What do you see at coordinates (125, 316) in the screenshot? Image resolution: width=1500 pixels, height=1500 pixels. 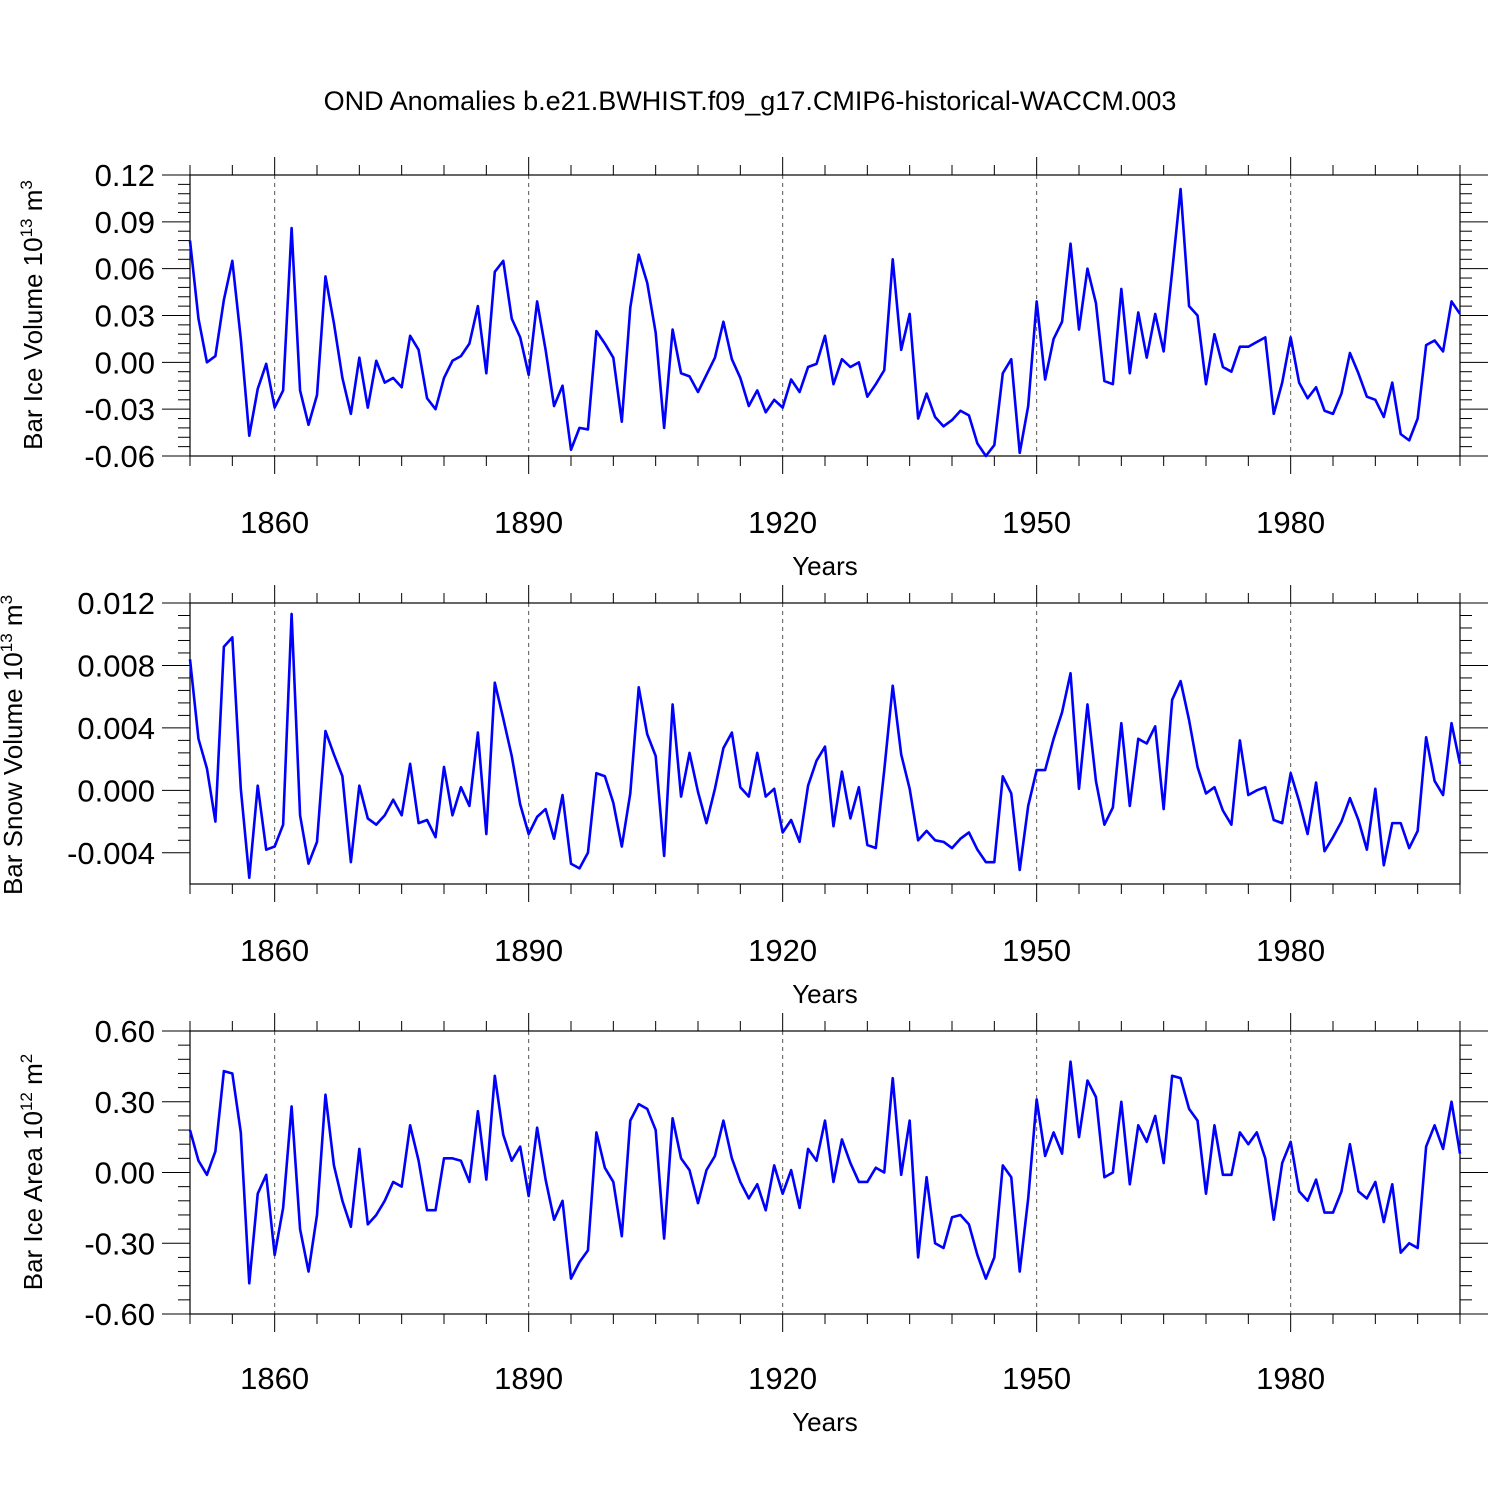 I see `y-tick-label: 0.03` at bounding box center [125, 316].